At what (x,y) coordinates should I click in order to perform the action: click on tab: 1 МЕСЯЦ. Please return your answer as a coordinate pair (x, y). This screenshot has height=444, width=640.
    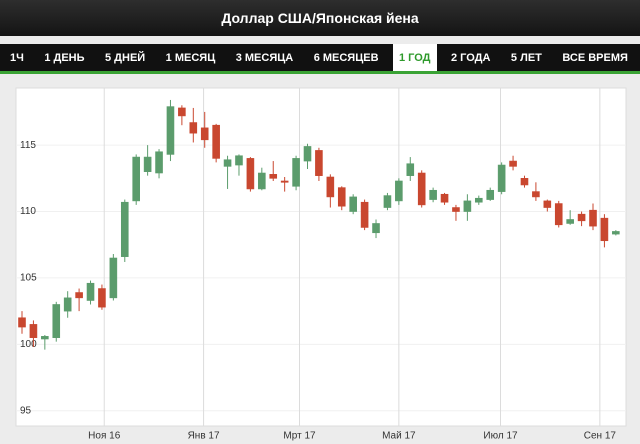
    Looking at the image, I should click on (190, 57).